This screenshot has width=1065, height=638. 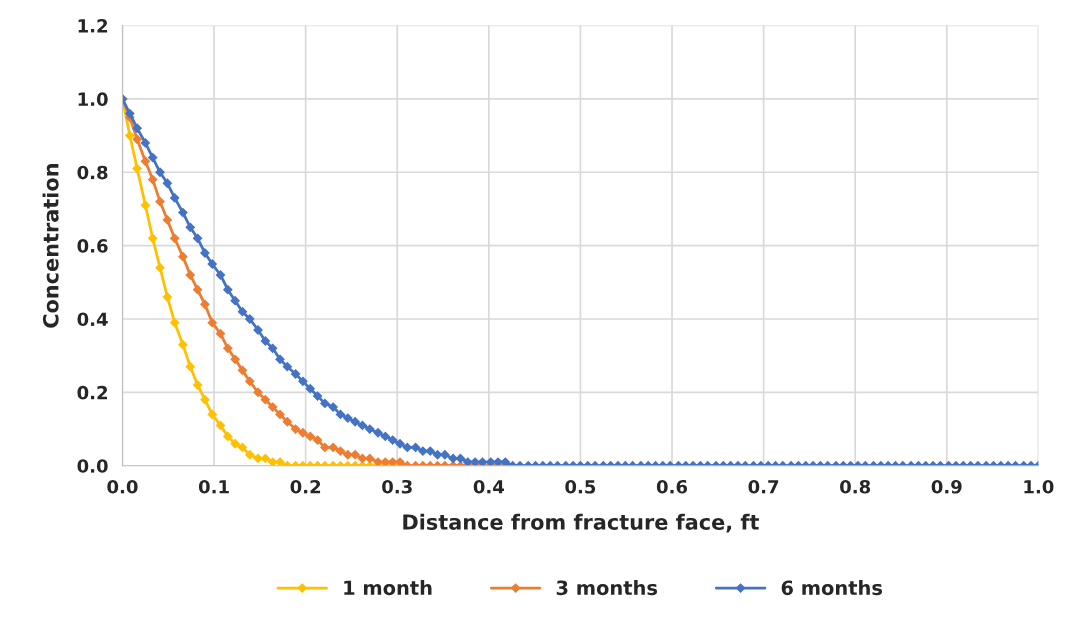 I want to click on y-axis-title: Concentration, so click(x=50, y=246).